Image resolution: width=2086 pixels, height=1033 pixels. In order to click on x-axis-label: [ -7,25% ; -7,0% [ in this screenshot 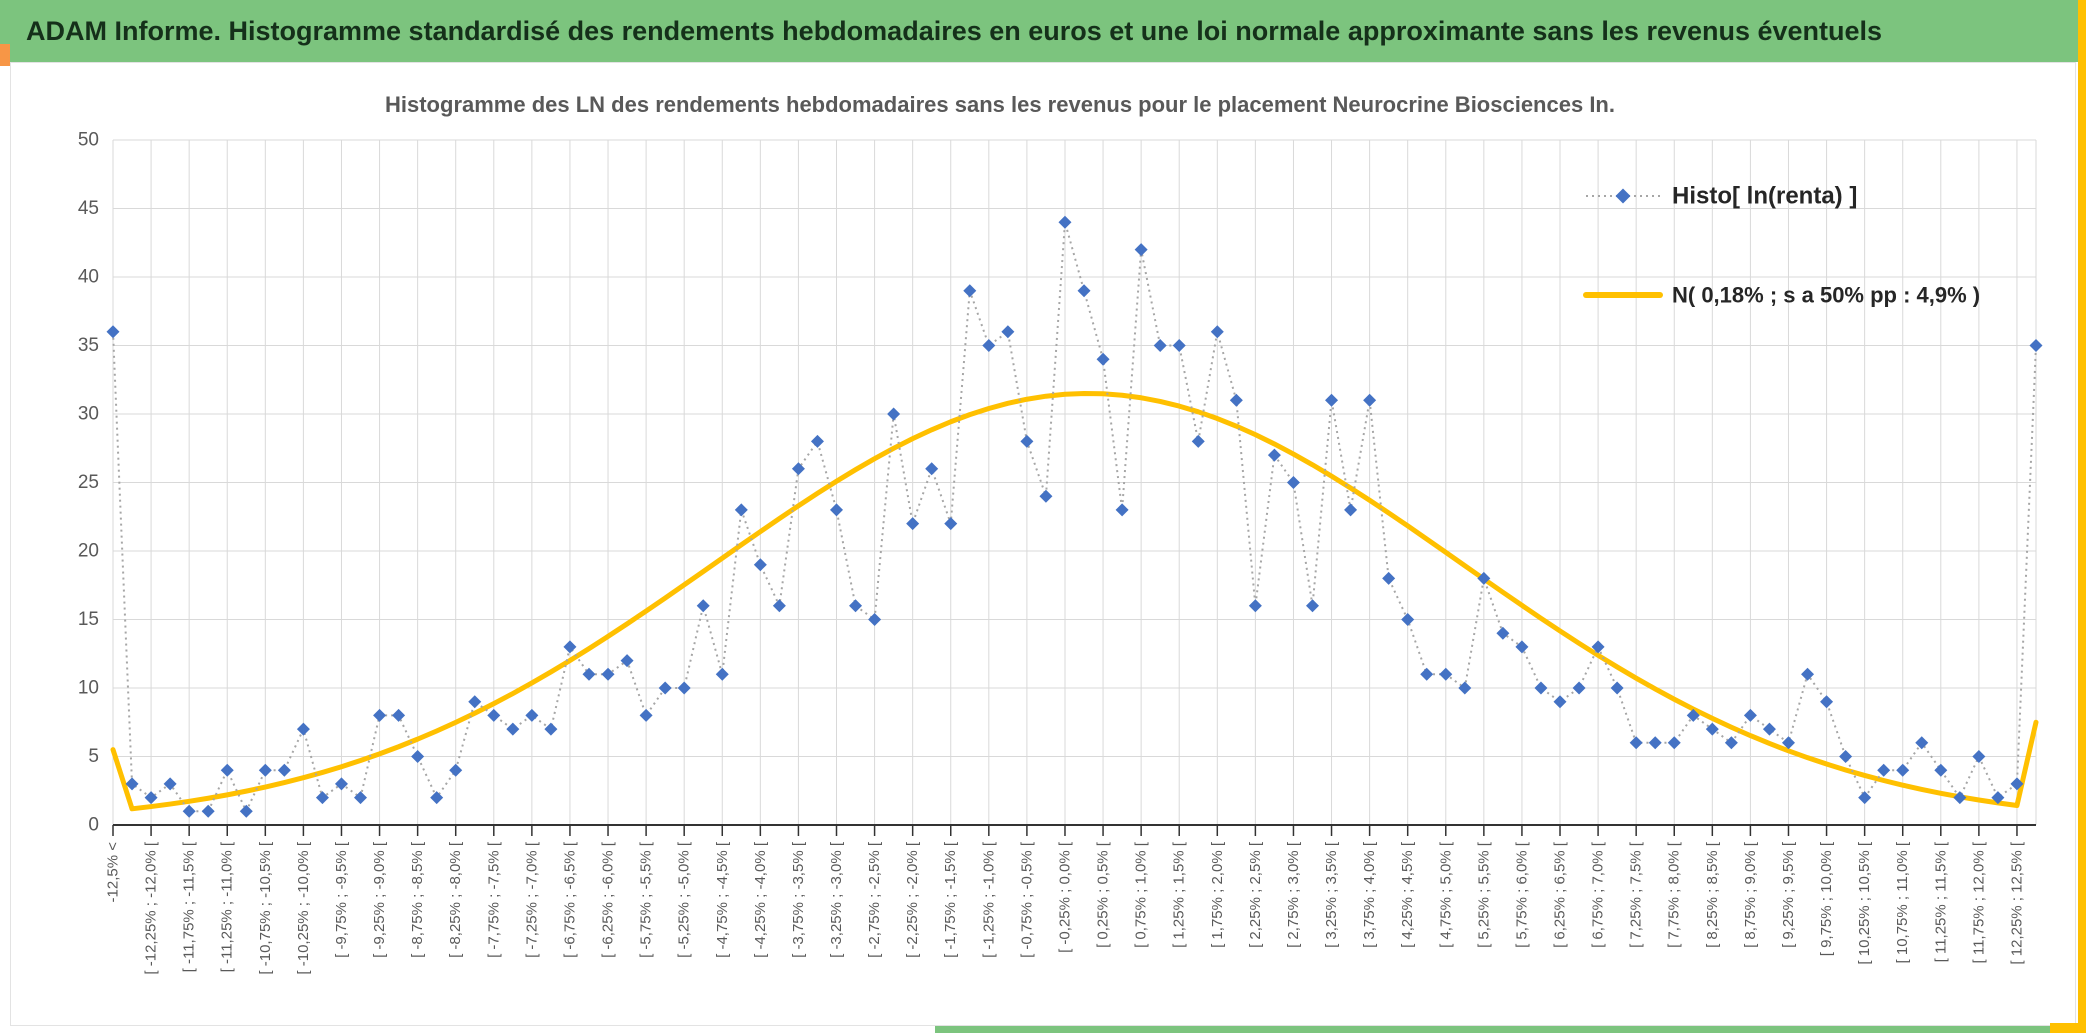, I will do `click(531, 899)`.